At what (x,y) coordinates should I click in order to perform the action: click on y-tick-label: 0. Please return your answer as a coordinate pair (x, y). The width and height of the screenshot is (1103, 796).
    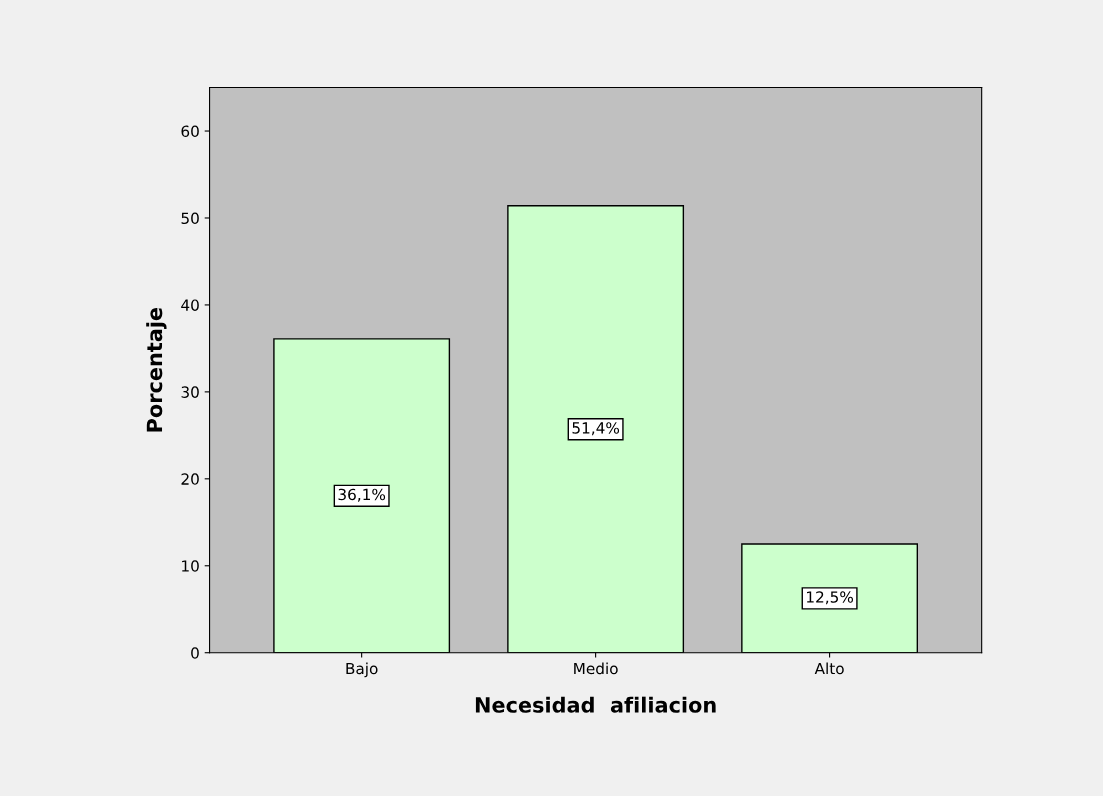
    Looking at the image, I should click on (195, 653).